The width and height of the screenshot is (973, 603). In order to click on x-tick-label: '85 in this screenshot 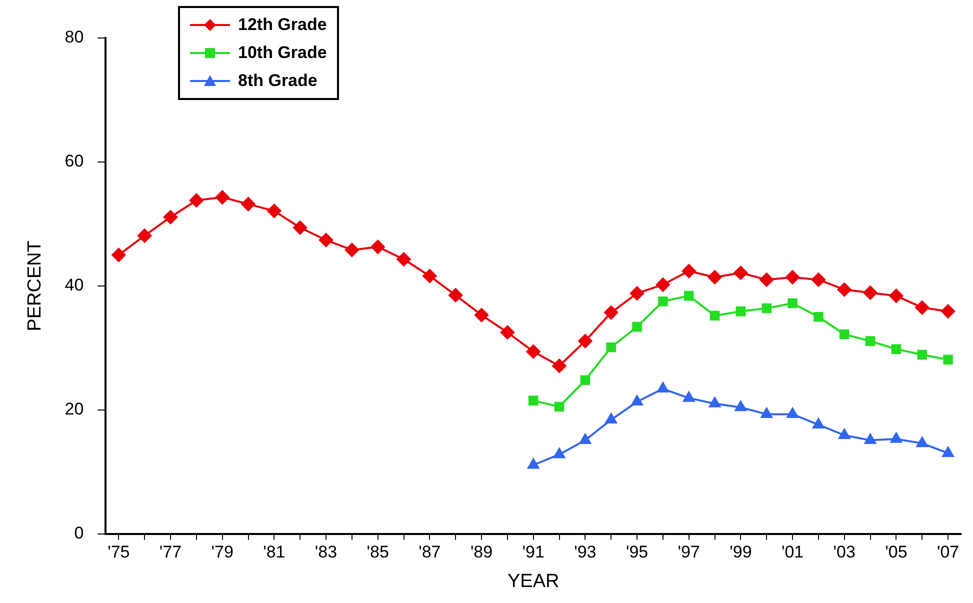, I will do `click(377, 552)`.